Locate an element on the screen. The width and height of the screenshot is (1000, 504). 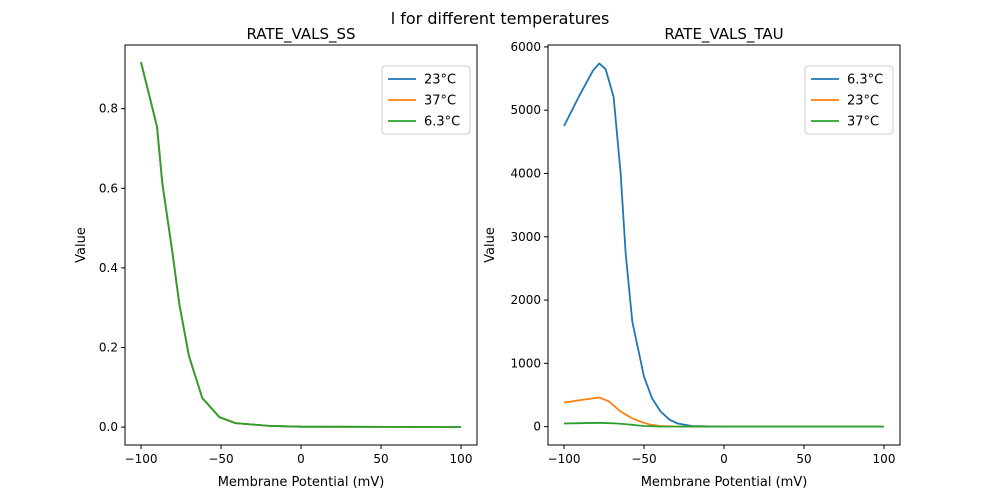
y-tick-label: 0.0 is located at coordinates (108, 427).